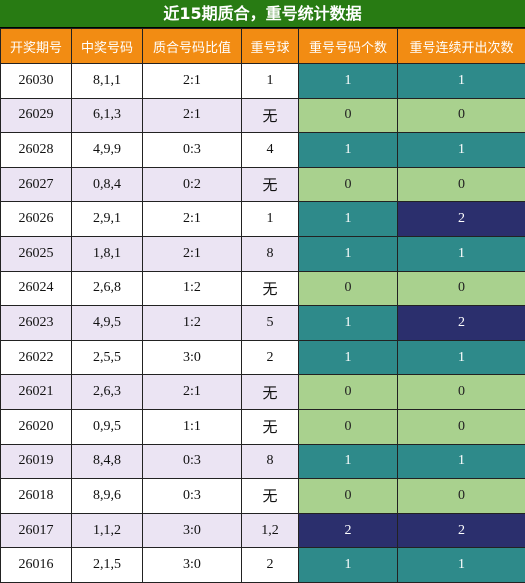 This screenshot has height=583, width=525. What do you see at coordinates (36, 150) in the screenshot?
I see `cell-period: 26028` at bounding box center [36, 150].